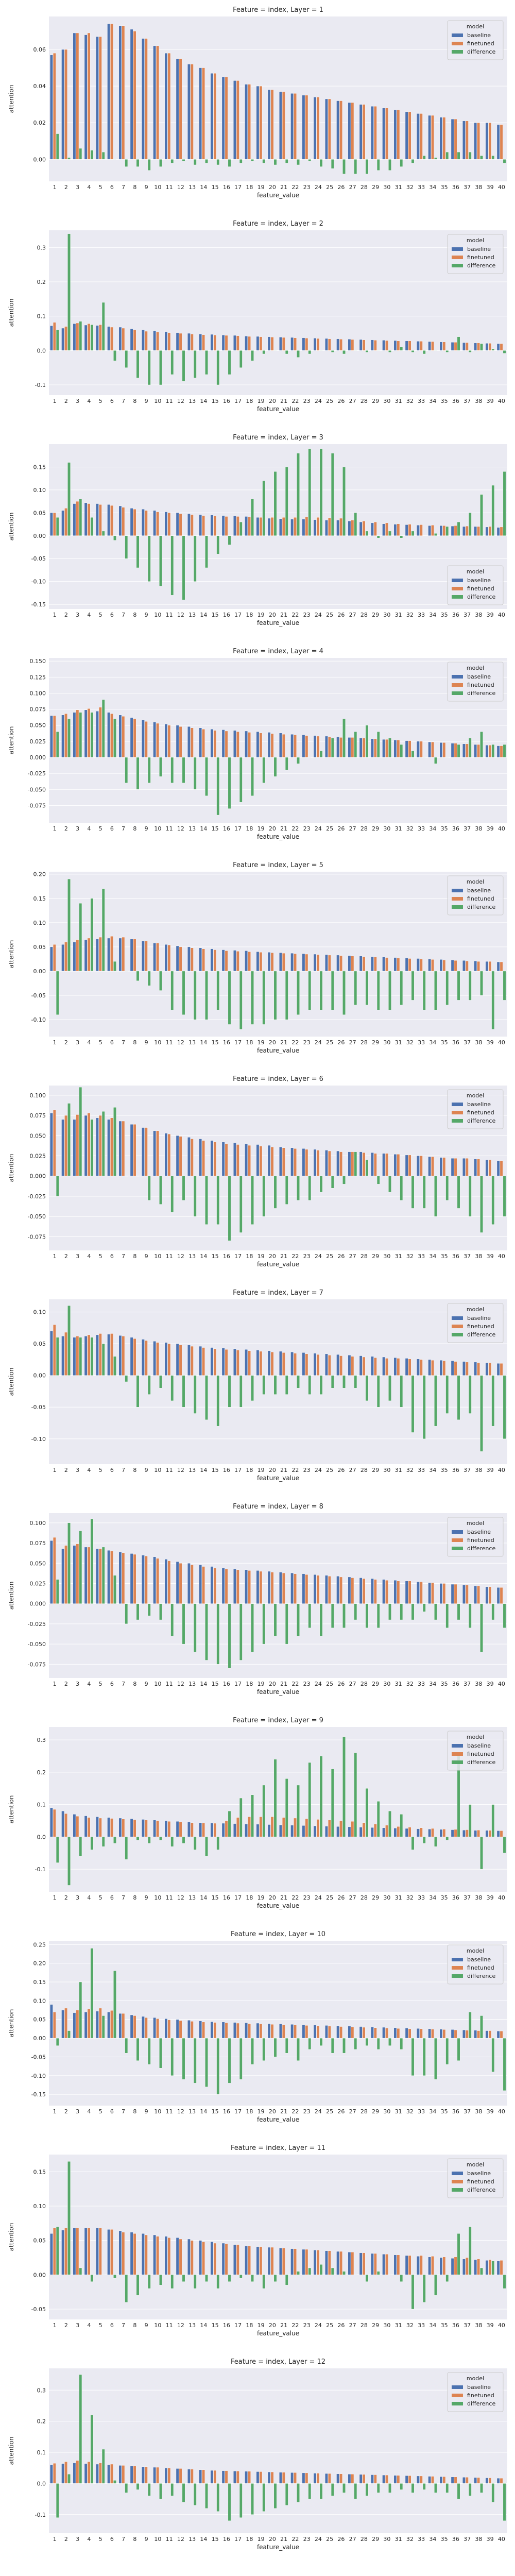 This screenshot has height=2576, width=515. Describe the element at coordinates (278, 652) in the screenshot. I see `chart-title: Feature = index, Layer = 4` at that location.